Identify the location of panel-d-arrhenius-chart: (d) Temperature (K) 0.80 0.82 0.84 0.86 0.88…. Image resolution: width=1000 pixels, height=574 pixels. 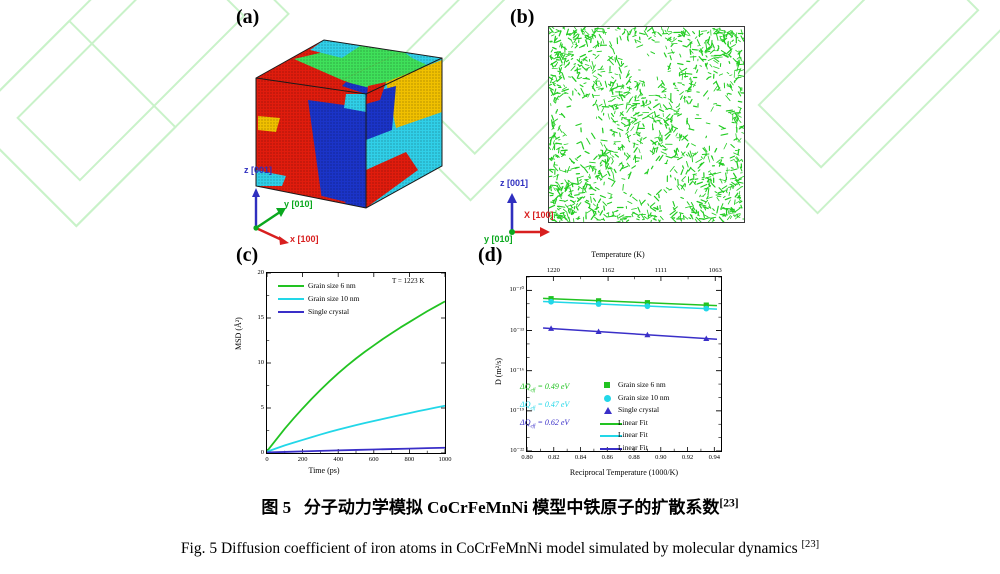
(608, 366).